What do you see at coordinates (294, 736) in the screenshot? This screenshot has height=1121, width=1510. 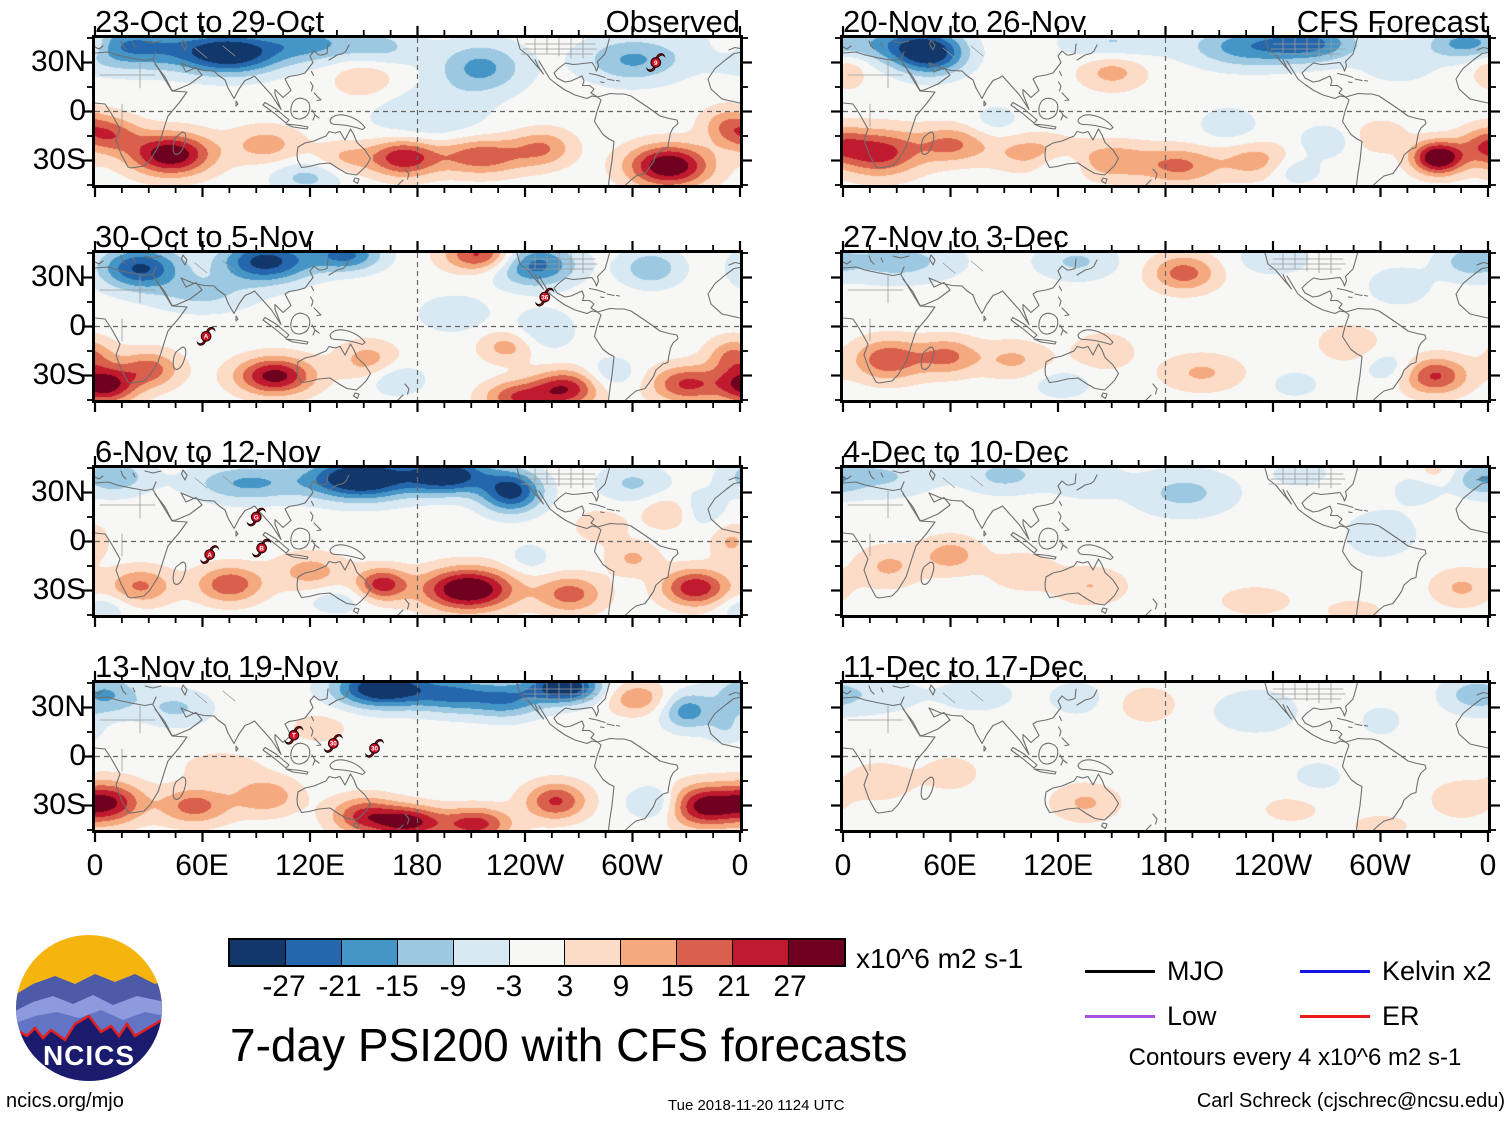 I see `cyclone-label: T` at bounding box center [294, 736].